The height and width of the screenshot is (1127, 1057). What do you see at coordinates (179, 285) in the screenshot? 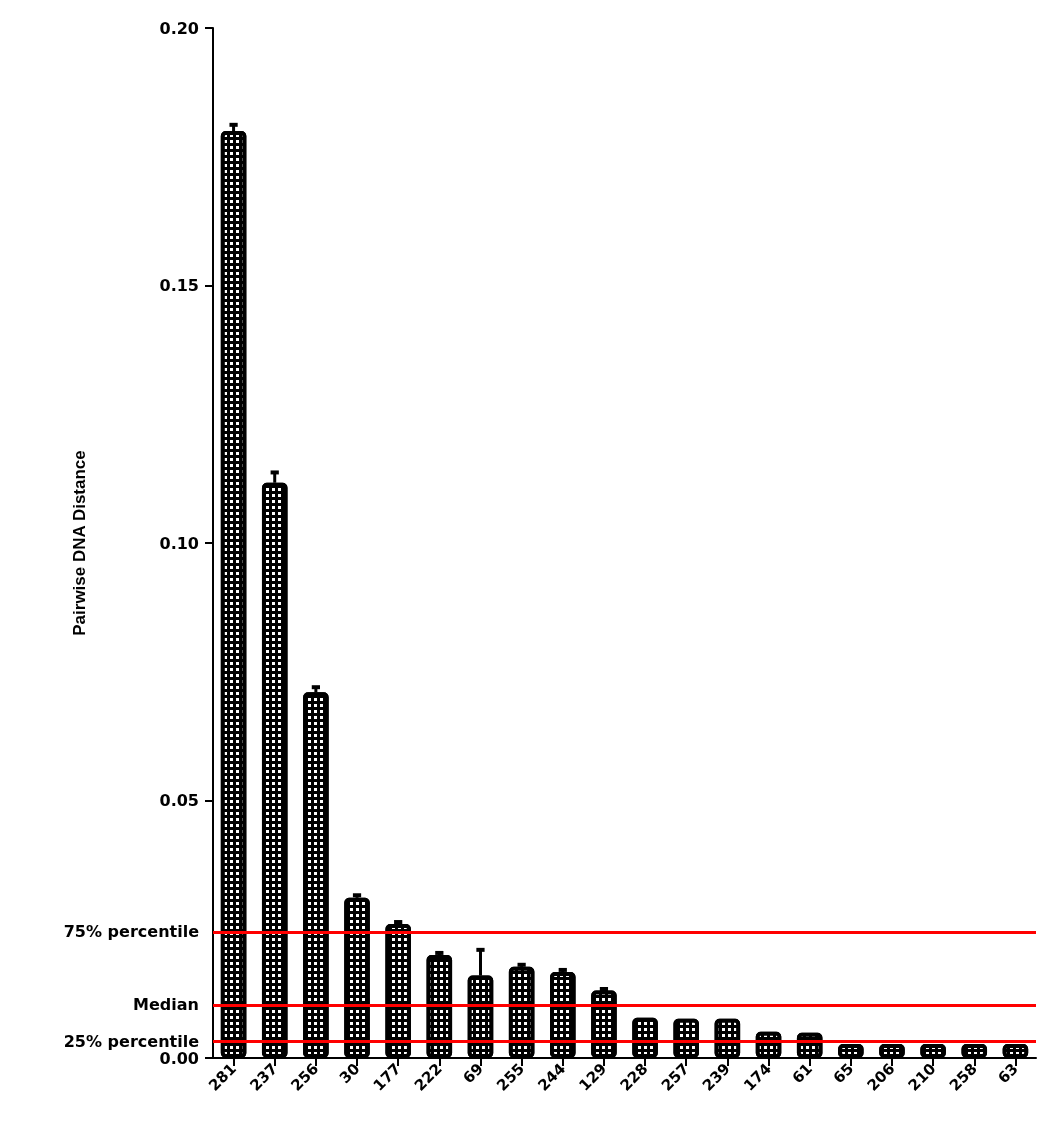
I see `y-tick-label: 0.15` at bounding box center [179, 285].